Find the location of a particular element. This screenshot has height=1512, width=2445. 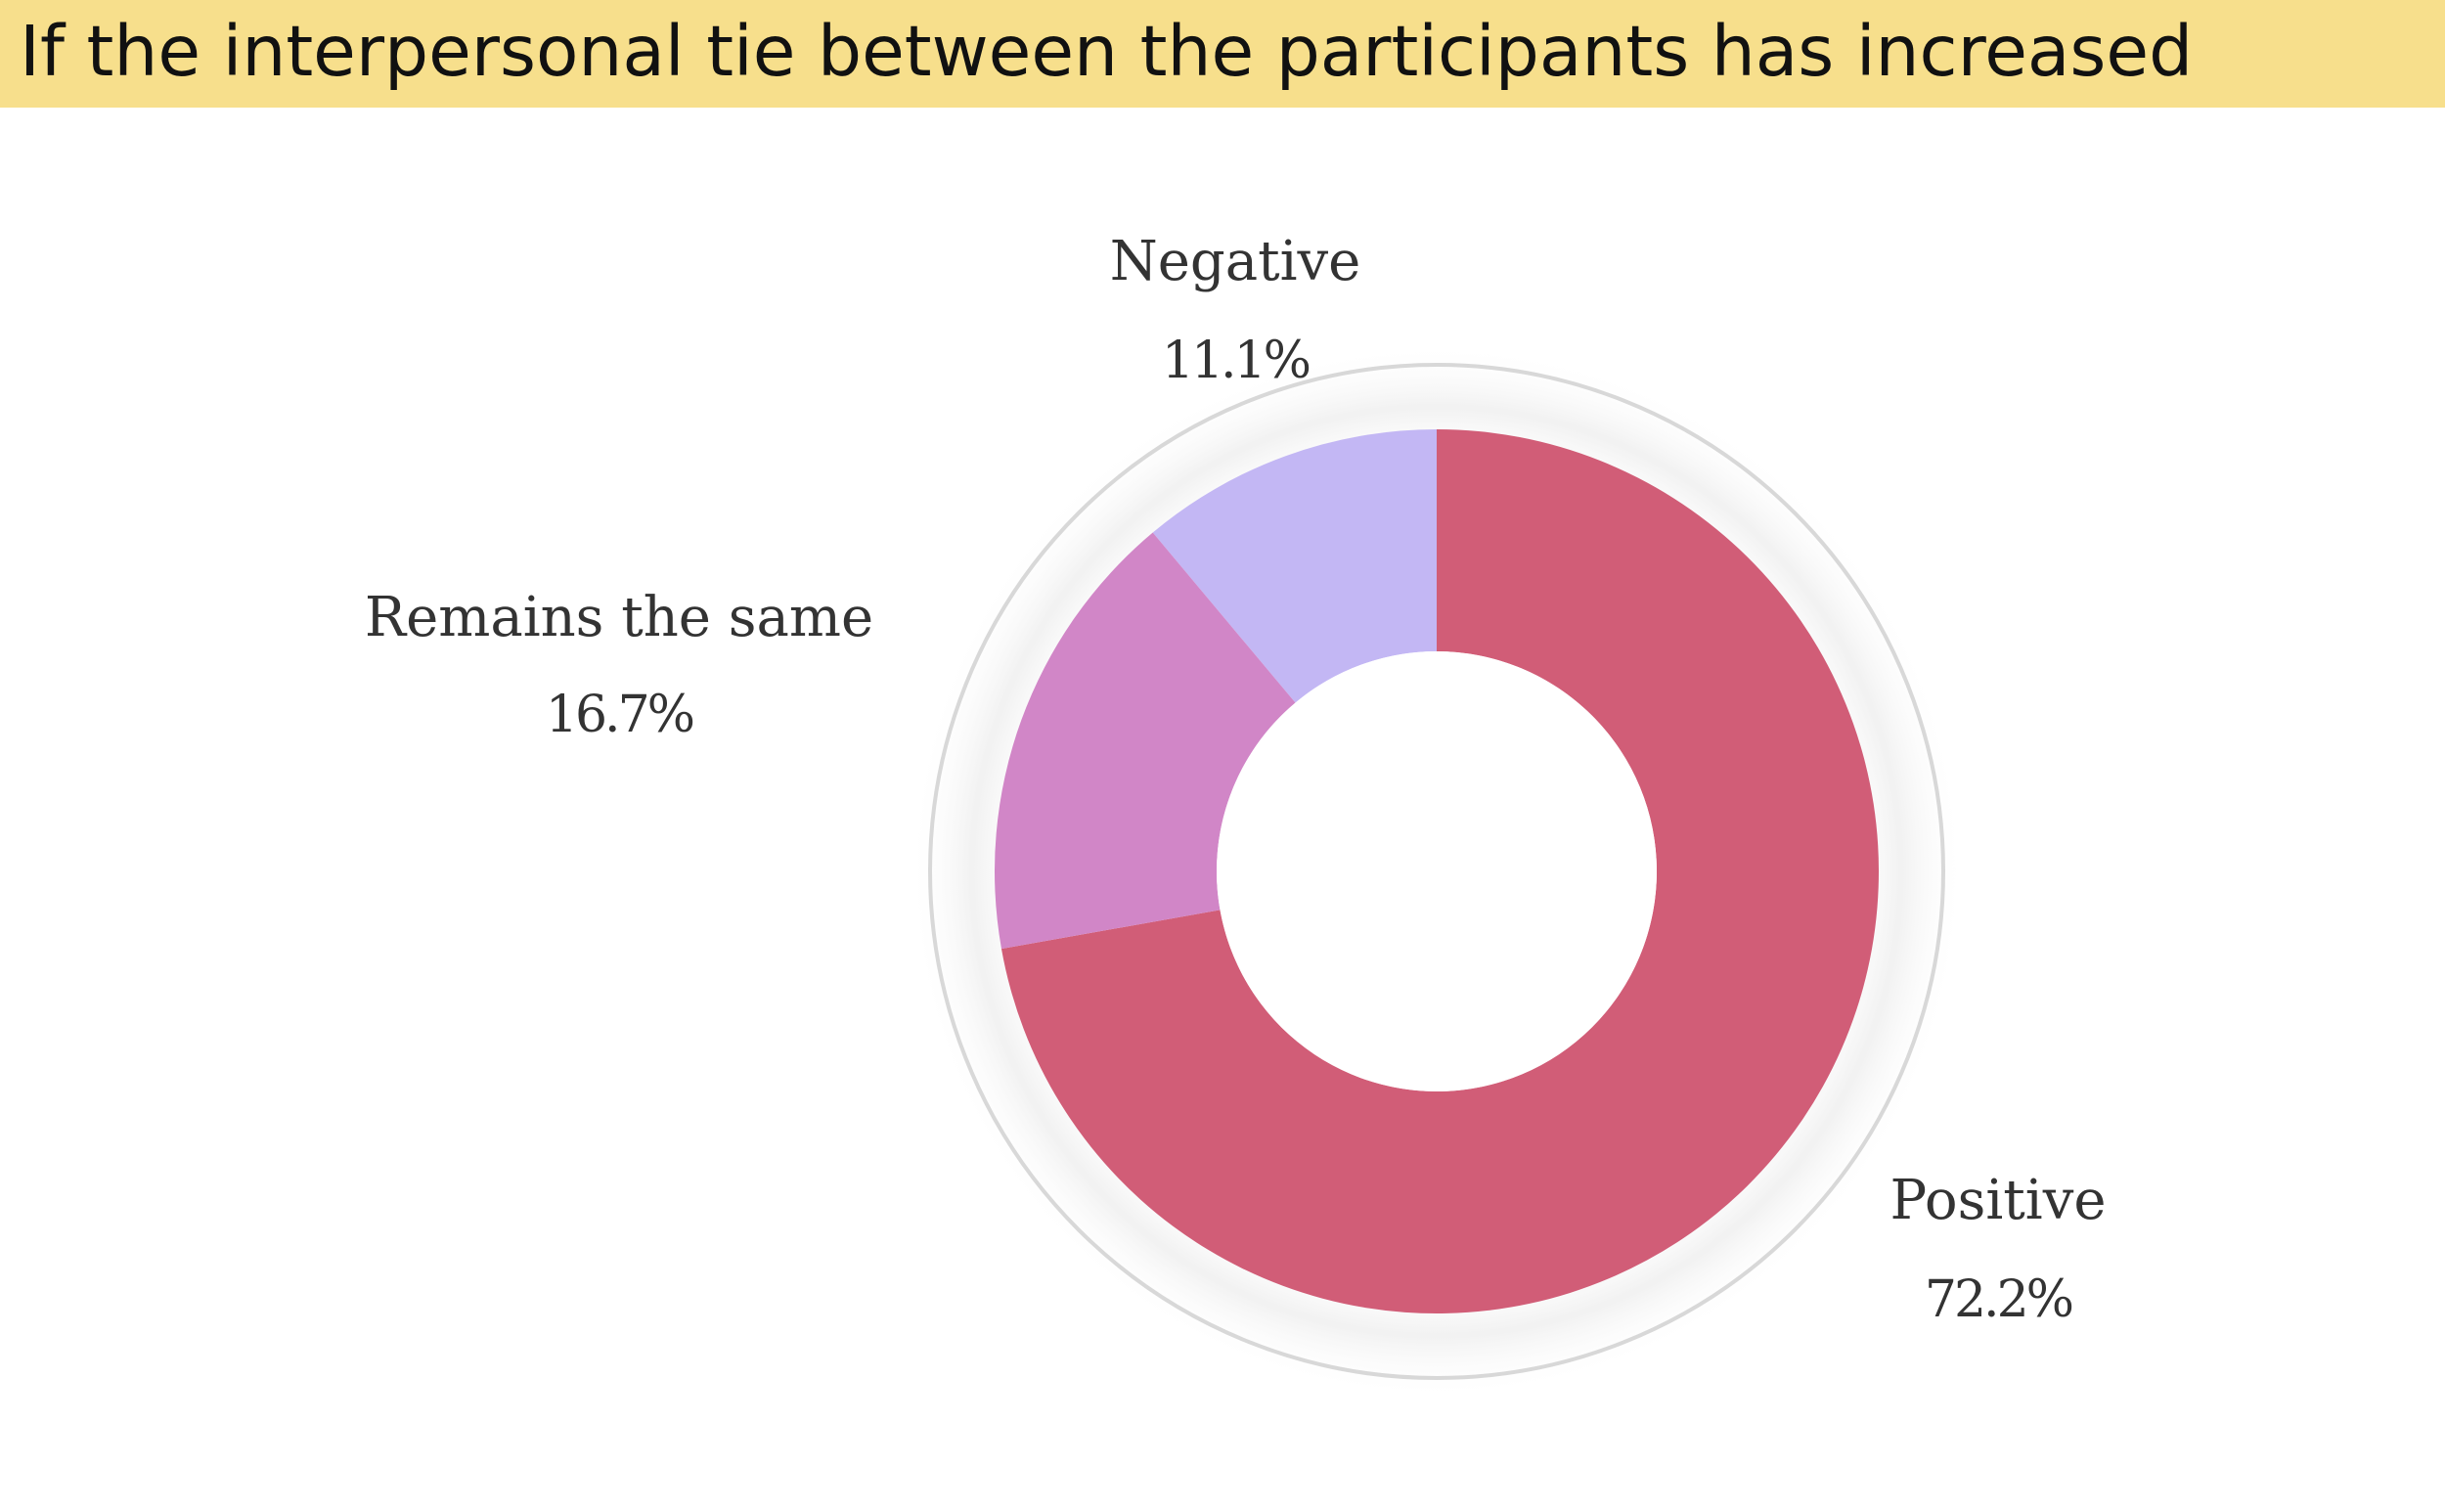

slice-negative is located at coordinates (1294, 566).